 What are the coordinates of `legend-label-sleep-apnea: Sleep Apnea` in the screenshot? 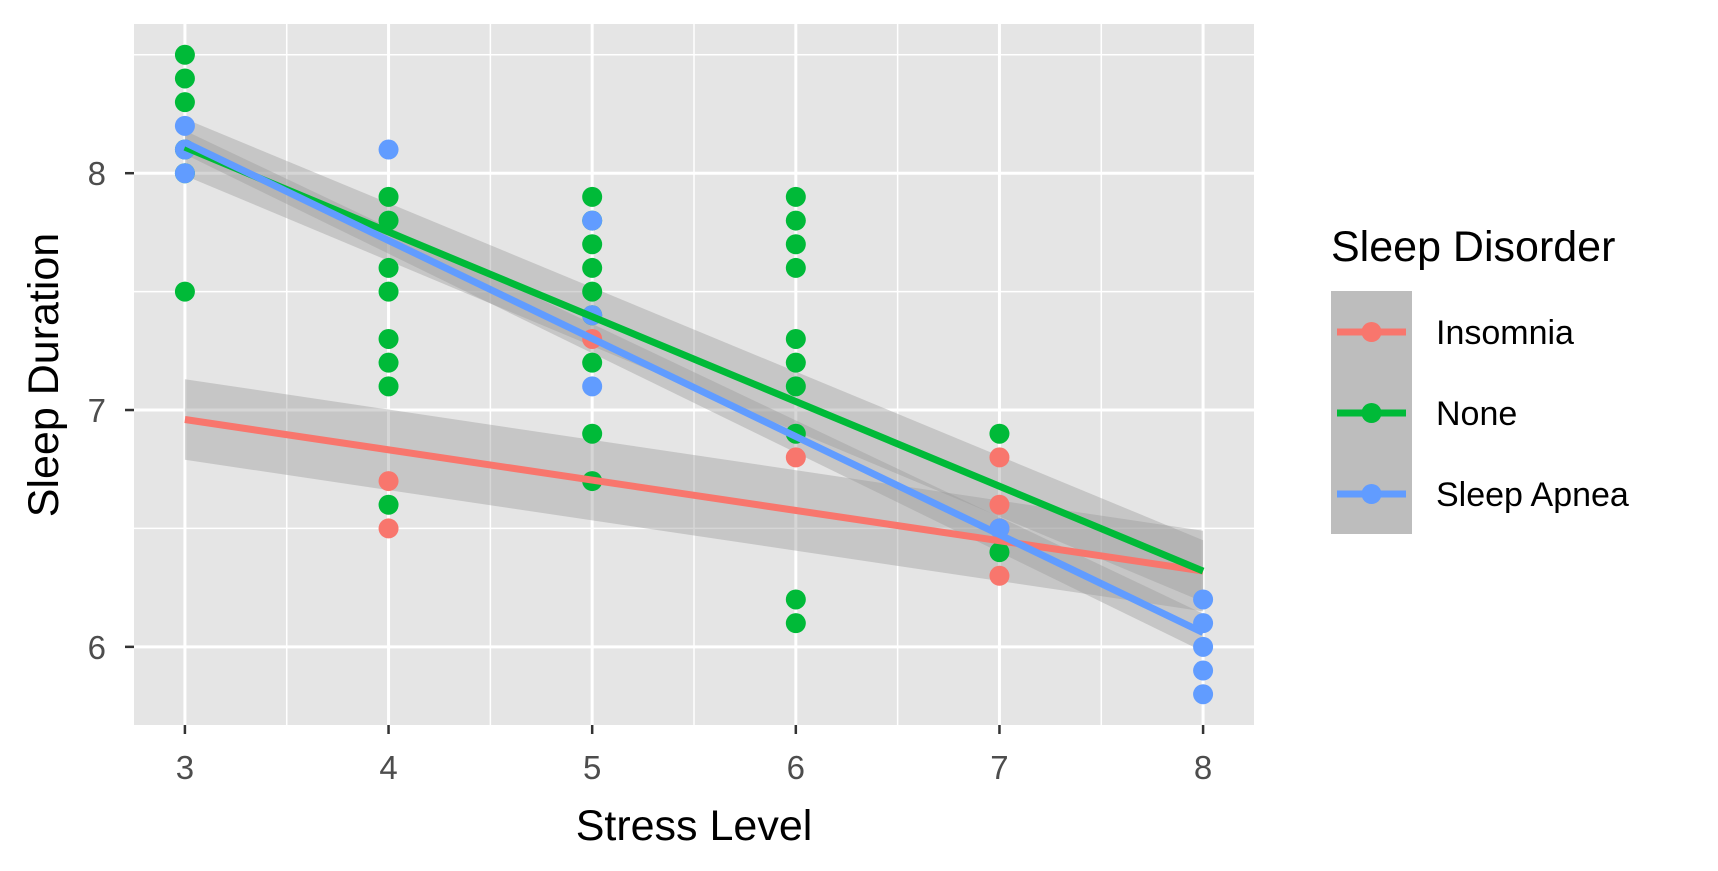 It's located at (1532, 495).